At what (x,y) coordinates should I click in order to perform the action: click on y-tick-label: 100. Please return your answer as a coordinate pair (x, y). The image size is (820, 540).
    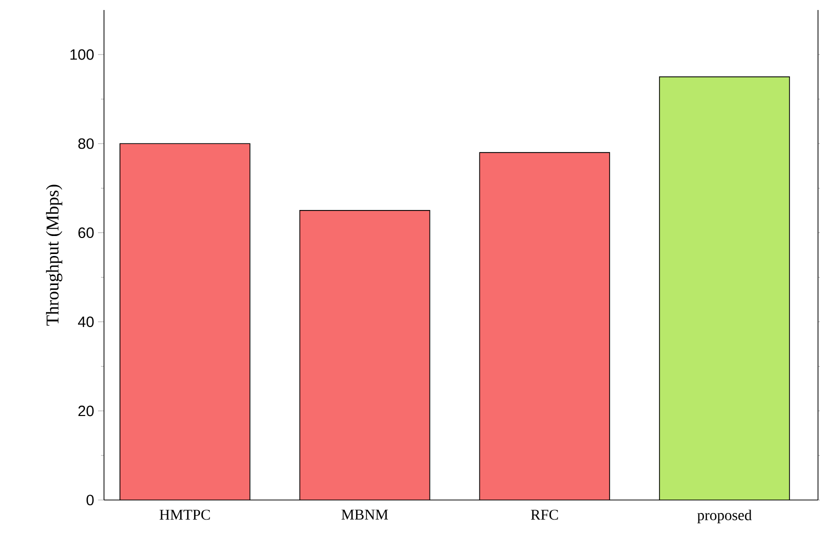
    Looking at the image, I should click on (82, 54).